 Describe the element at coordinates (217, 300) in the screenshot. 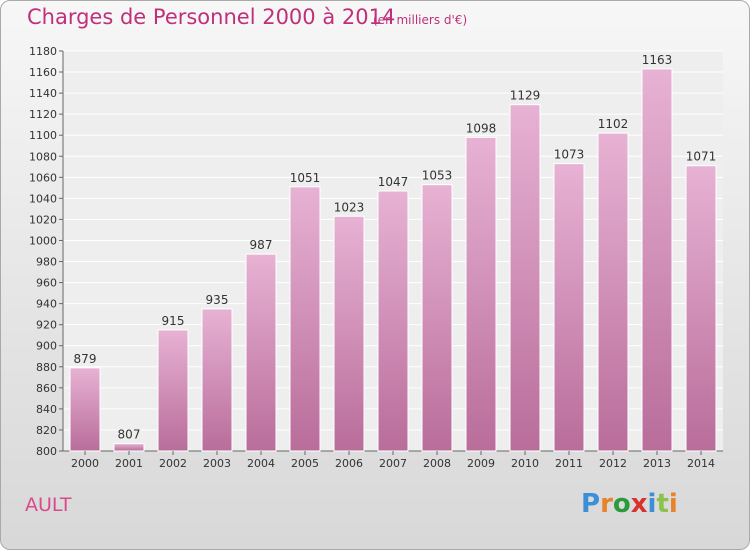

I see `bar-value-label: 935` at that location.